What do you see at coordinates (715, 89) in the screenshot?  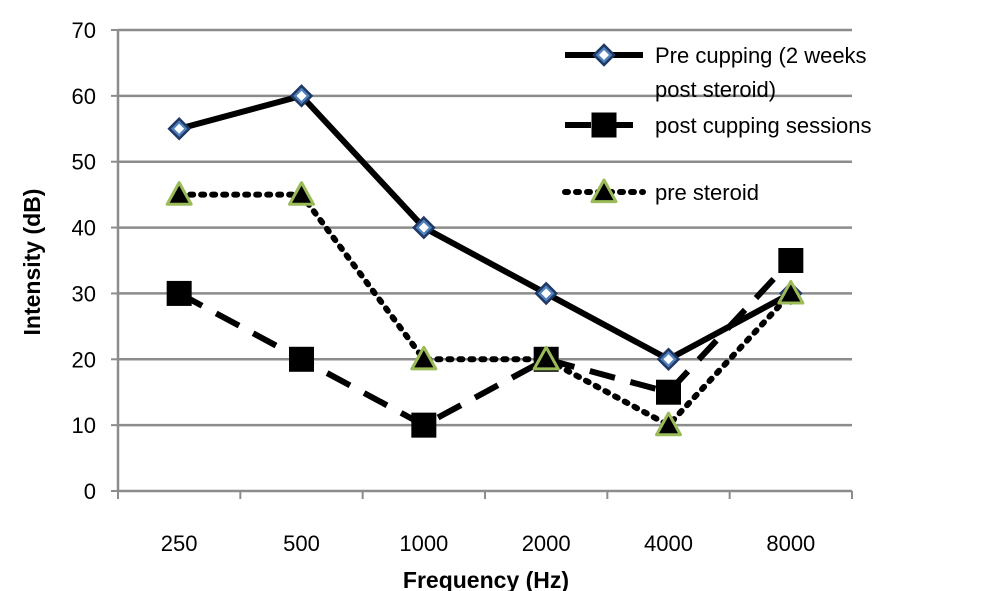 I see `legend-label-0: post steroid)` at bounding box center [715, 89].